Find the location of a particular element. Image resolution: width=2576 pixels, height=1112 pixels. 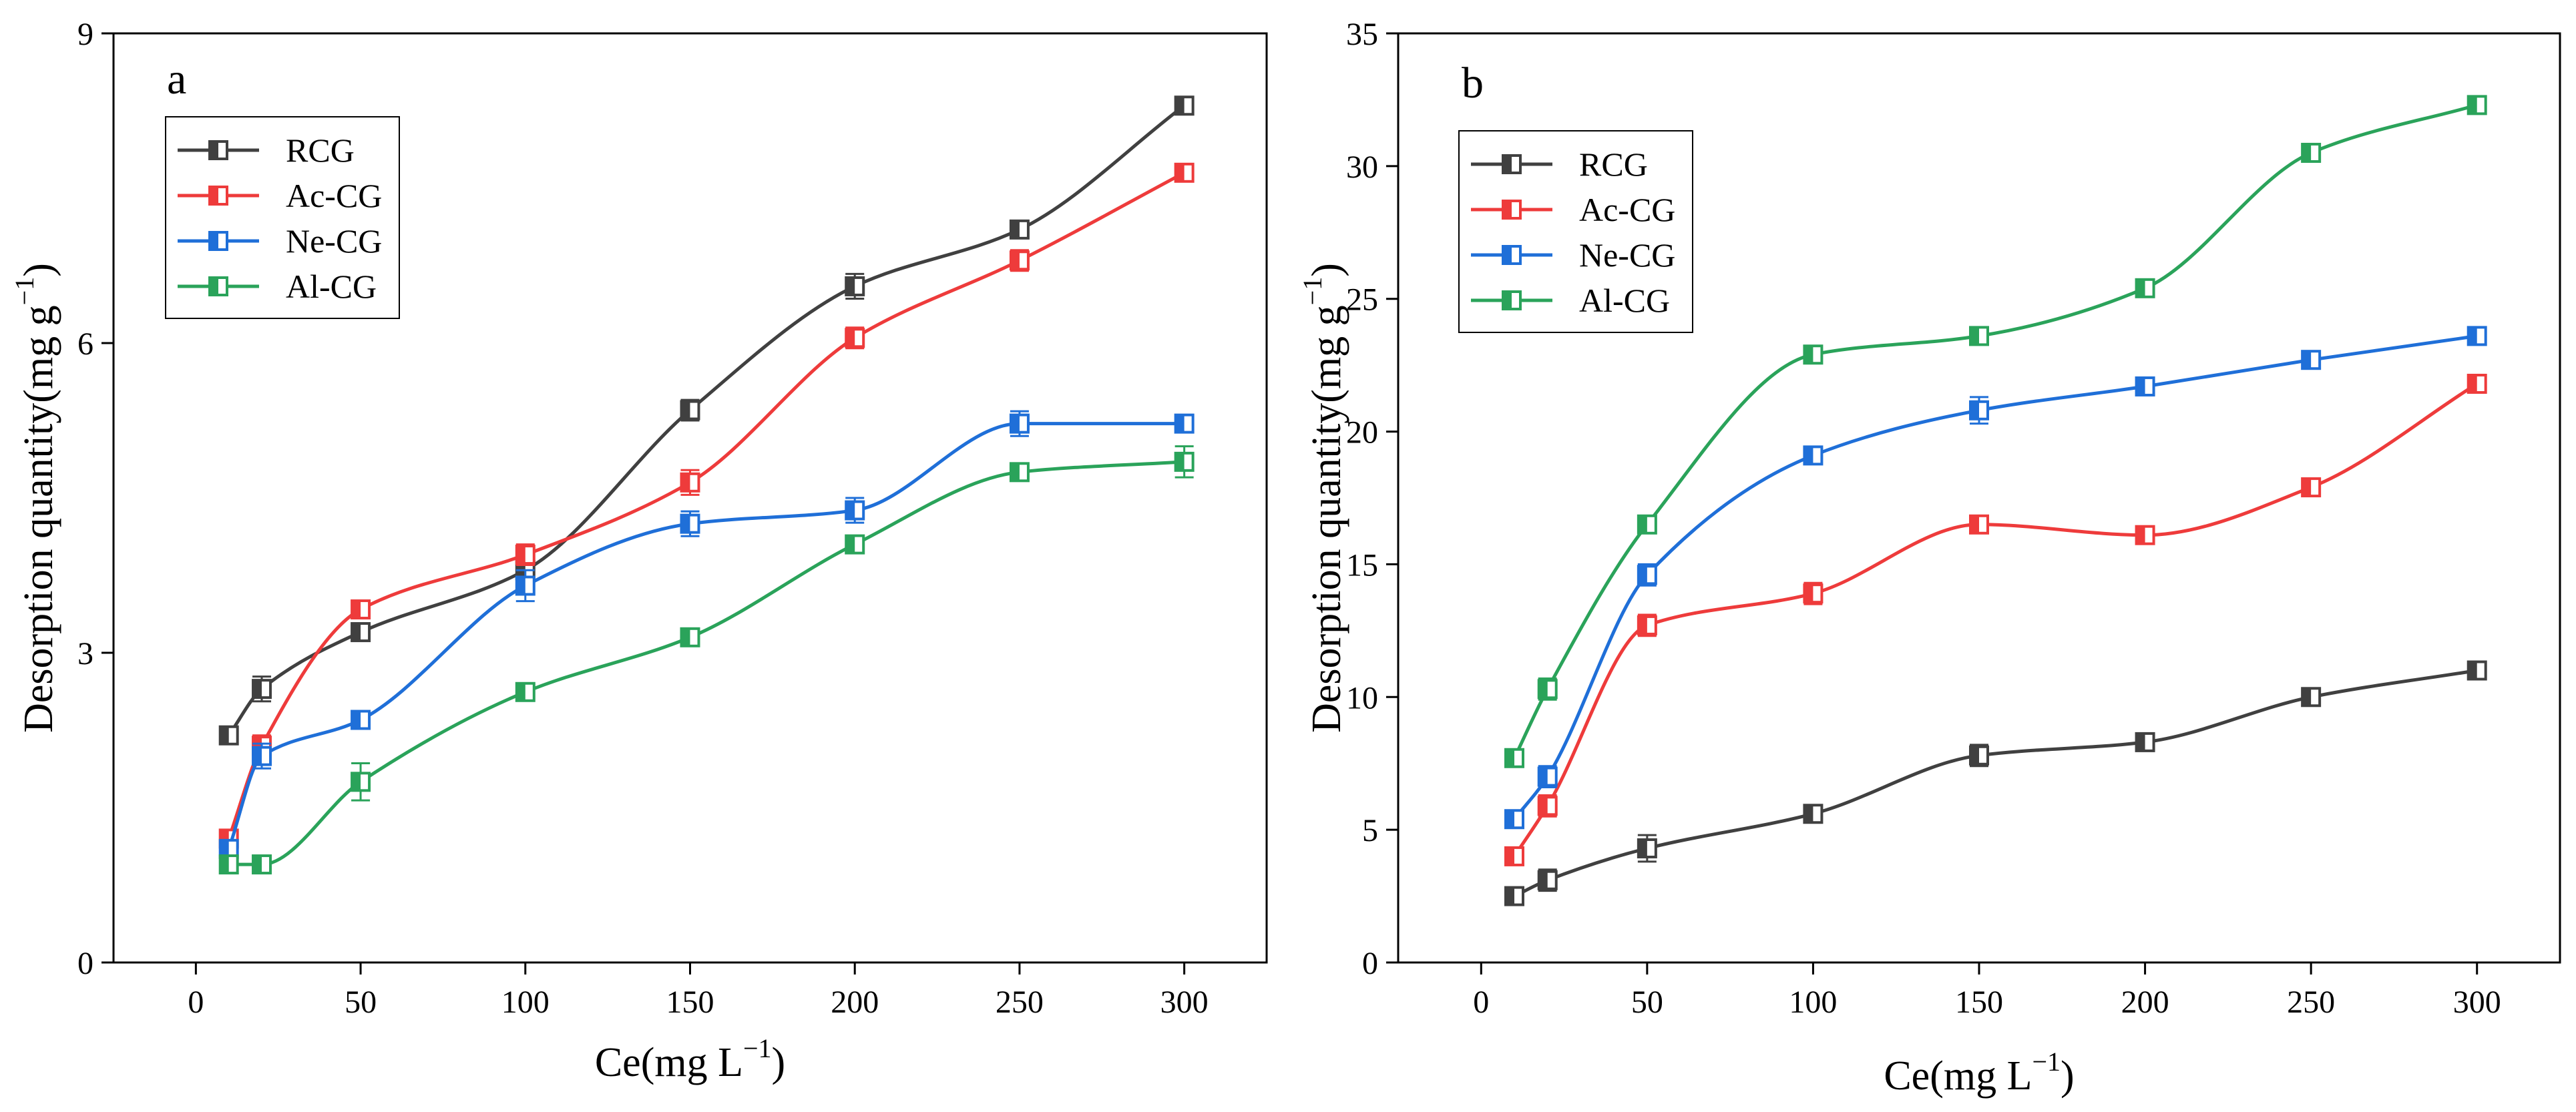

legend: RCG Ac-CG Ne-CG Al-CG is located at coordinates (282, 218).